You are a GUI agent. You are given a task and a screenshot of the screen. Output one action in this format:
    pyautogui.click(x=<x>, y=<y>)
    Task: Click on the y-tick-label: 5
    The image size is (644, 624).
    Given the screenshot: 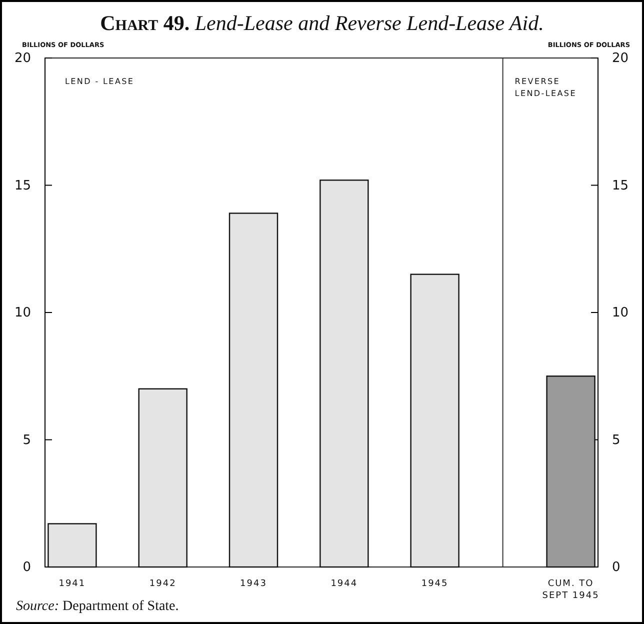 What is the action you would take?
    pyautogui.click(x=26, y=440)
    